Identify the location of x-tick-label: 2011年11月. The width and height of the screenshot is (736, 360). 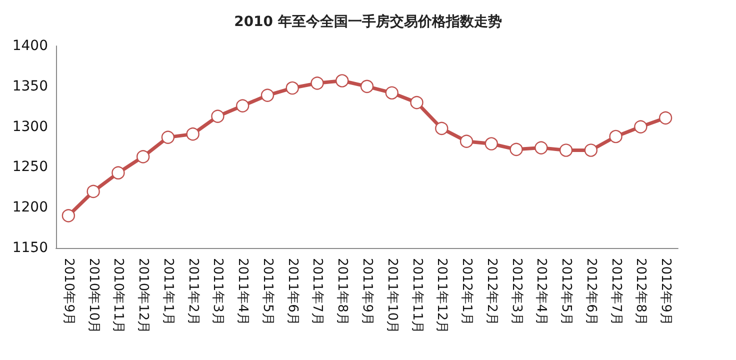
(416, 296).